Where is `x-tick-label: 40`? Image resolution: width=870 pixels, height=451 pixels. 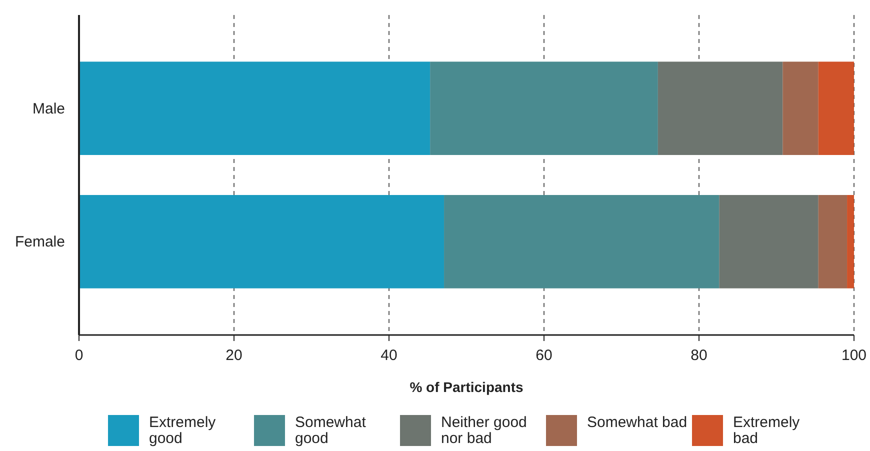
x-tick-label: 40 is located at coordinates (389, 355).